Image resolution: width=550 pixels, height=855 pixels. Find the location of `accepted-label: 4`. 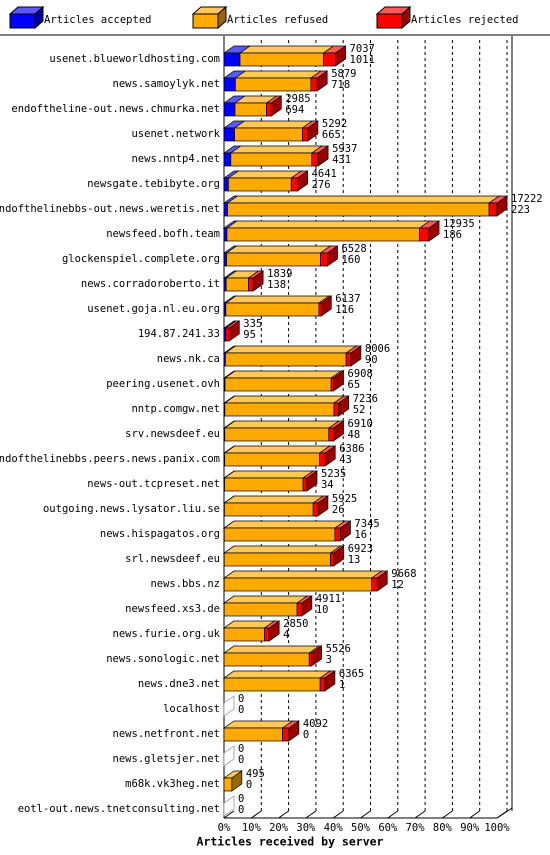

accepted-label: 4 is located at coordinates (286, 635).